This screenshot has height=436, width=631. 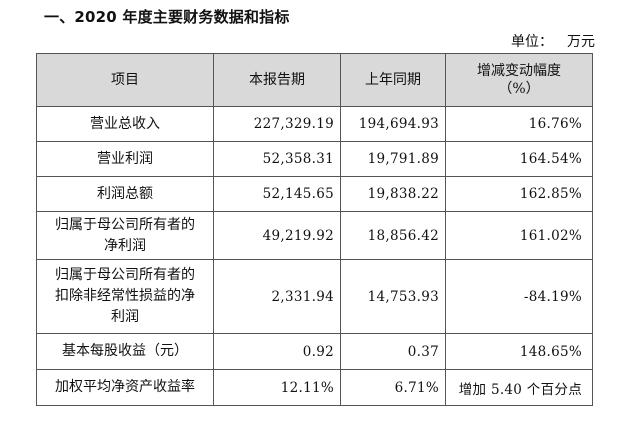 I want to click on row-metric: 加权平均净资产收益率, so click(x=125, y=387).